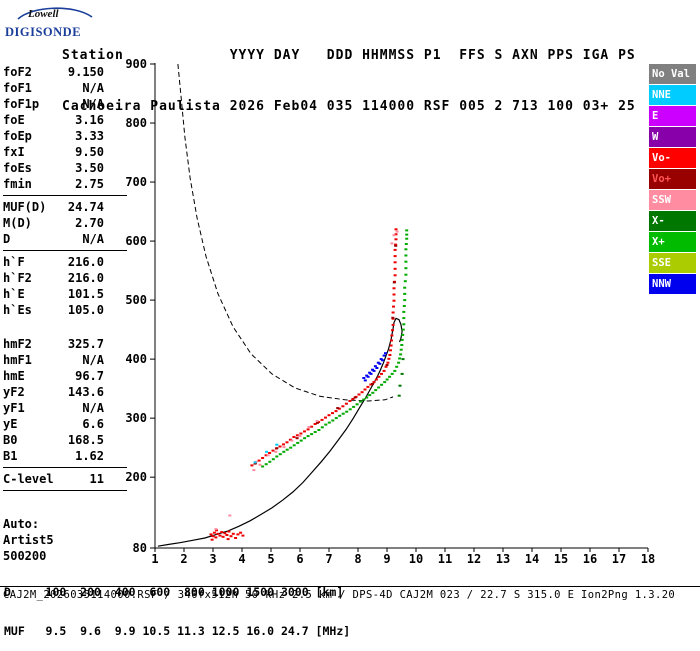 The width and height of the screenshot is (700, 651). Describe the element at coordinates (21, 524) in the screenshot. I see `panel-note: Auto:` at that location.